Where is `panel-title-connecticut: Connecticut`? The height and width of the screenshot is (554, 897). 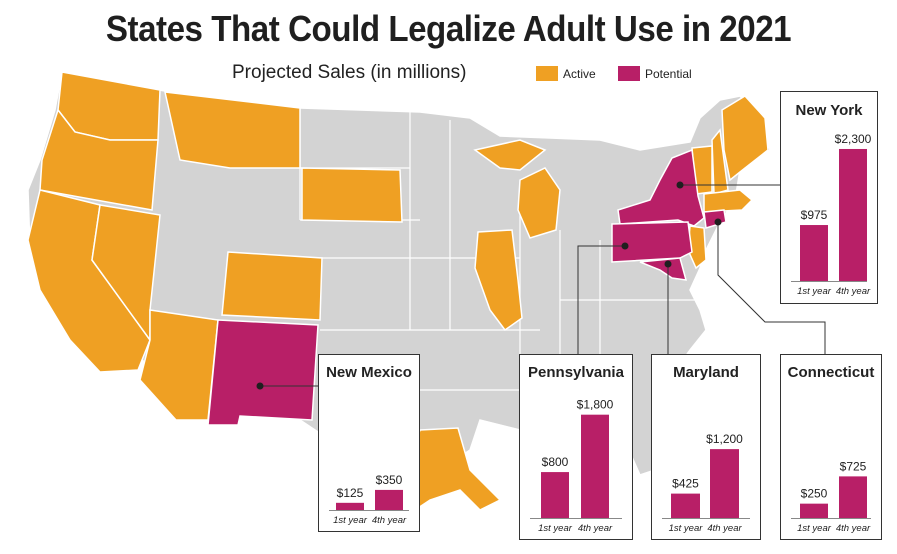 panel-title-connecticut: Connecticut is located at coordinates (831, 372).